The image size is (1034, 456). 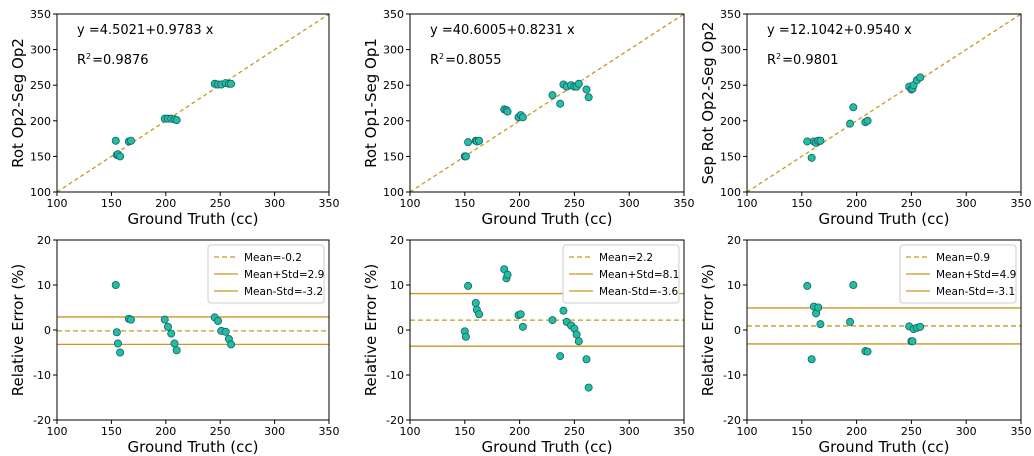 I want to click on legend: Mean=2.2 Mean+Std=8.1 Mean-Std=-3.6, so click(x=621, y=274).